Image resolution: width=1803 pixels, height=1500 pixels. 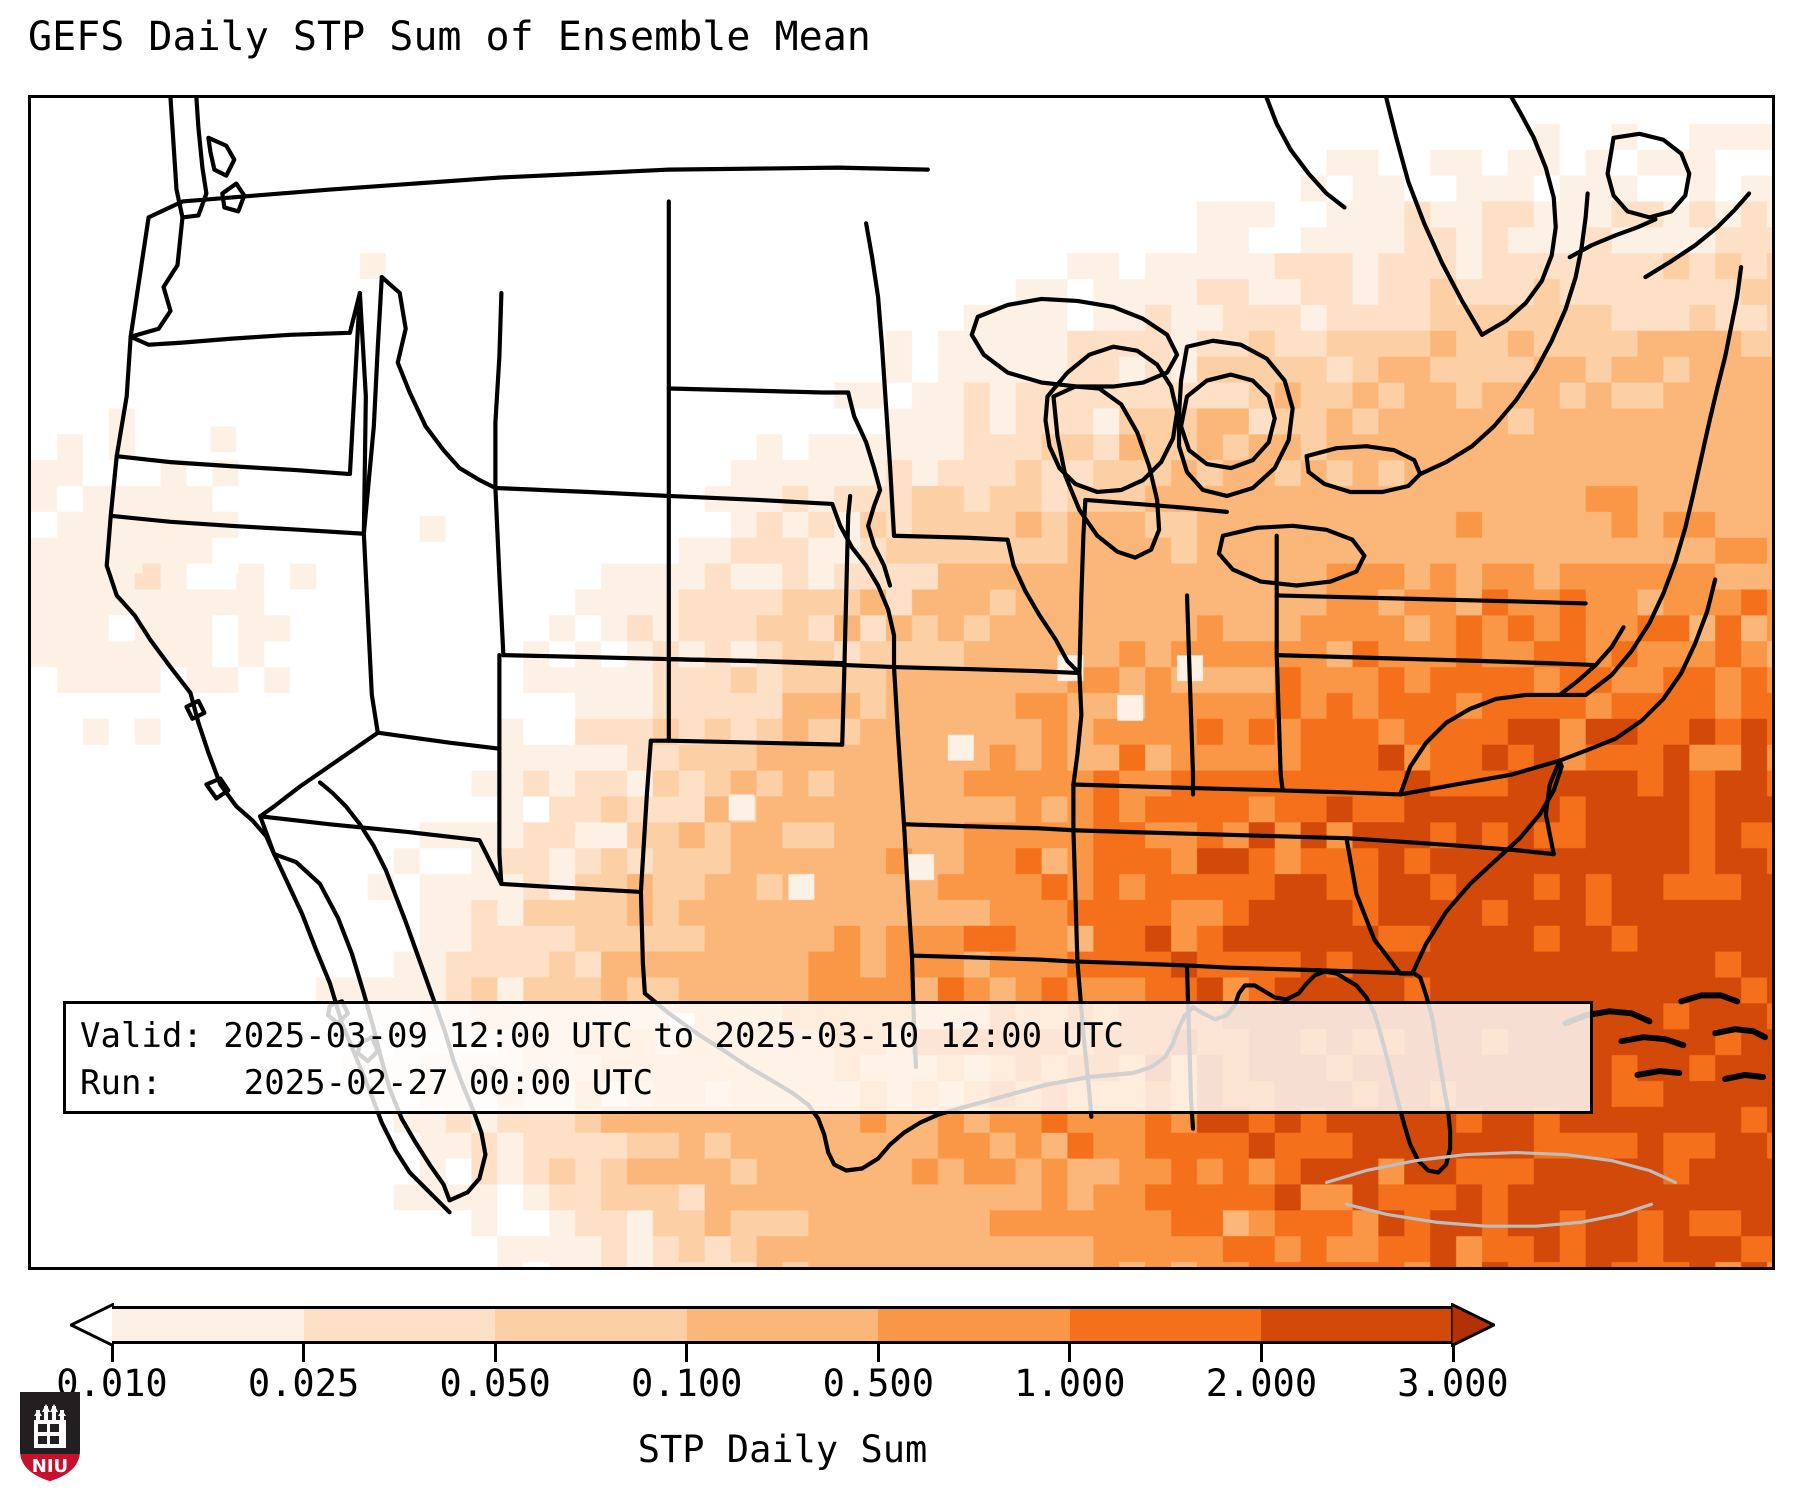 I want to click on colorbar-tick-label-5: 1.000, so click(x=1070, y=1383).